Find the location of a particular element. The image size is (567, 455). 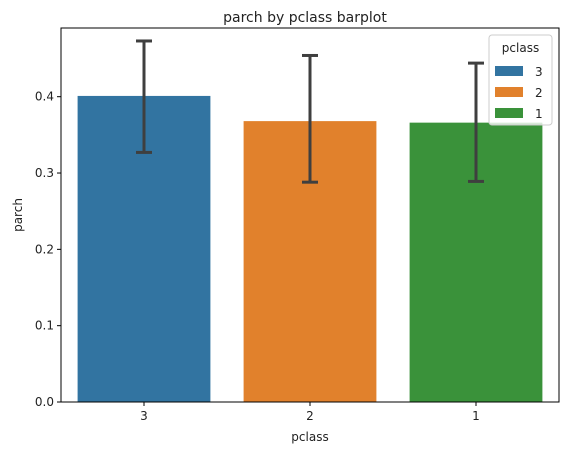

legend-title: pclass is located at coordinates (520, 48).